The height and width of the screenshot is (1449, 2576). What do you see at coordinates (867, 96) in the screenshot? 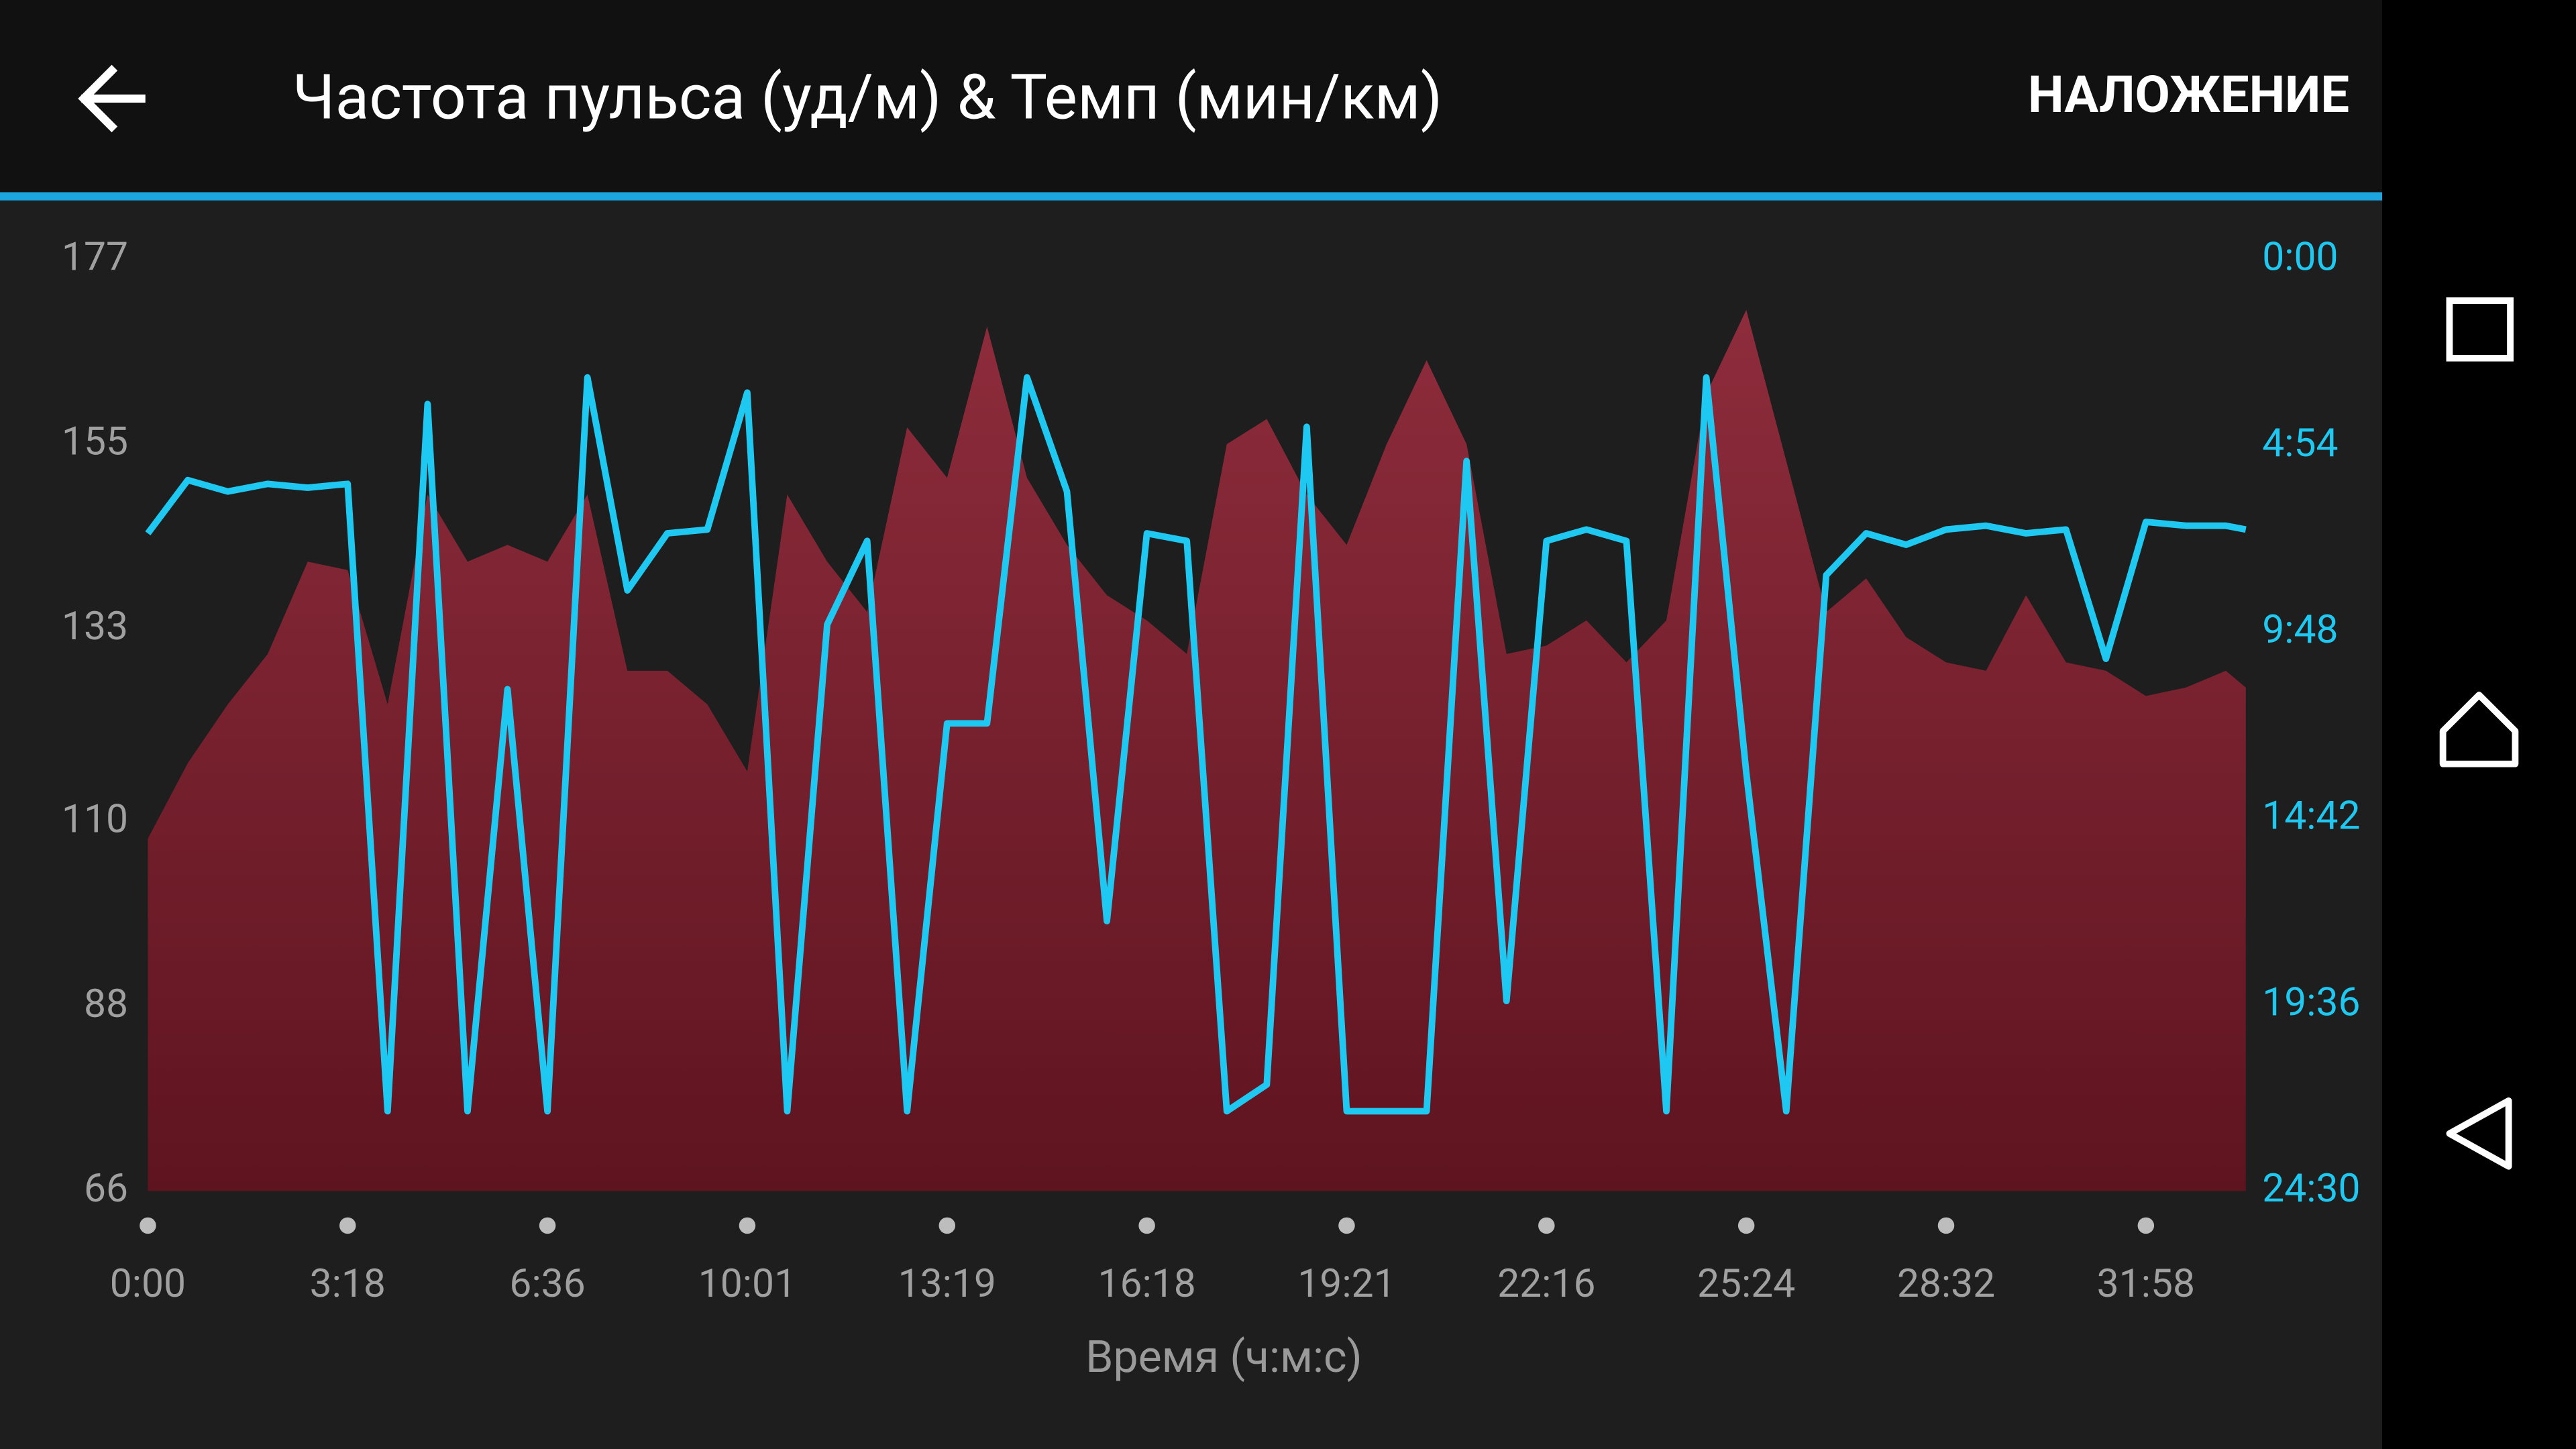
I see `screen-title: Частота пульса (уд/м) & Темп (мин/км)` at bounding box center [867, 96].